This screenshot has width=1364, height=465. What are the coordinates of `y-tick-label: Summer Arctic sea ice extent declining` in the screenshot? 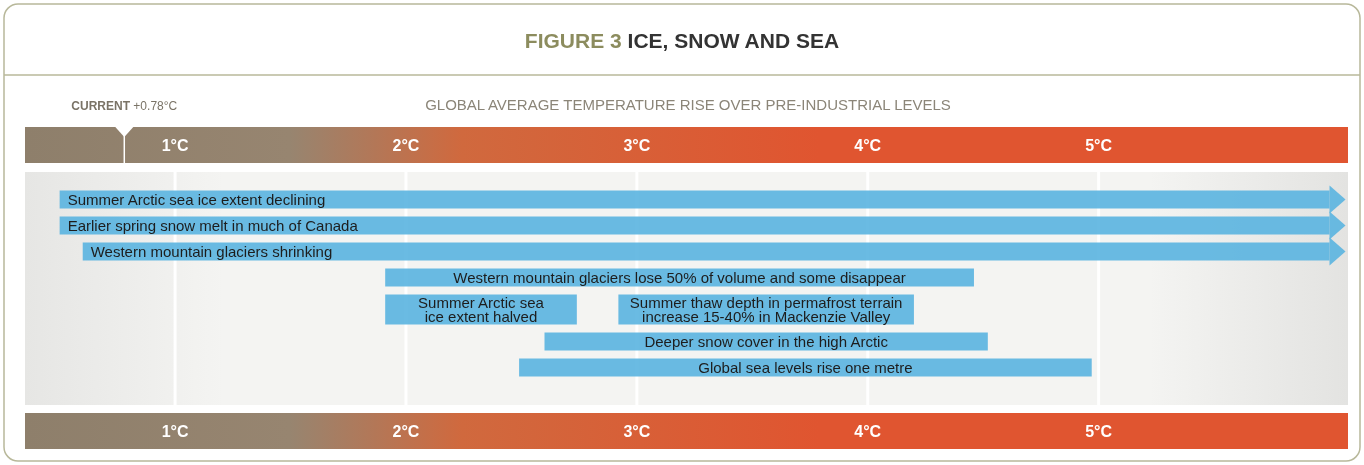 It's located at (196, 199).